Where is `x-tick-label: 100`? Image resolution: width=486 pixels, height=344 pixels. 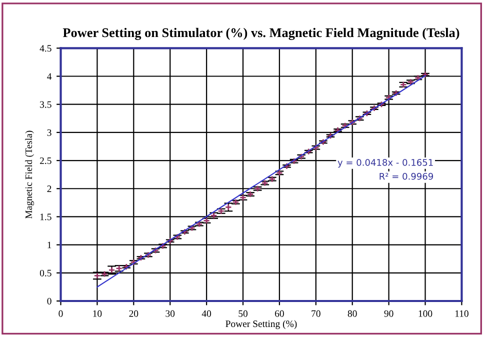 x-tick-label: 100 is located at coordinates (425, 313).